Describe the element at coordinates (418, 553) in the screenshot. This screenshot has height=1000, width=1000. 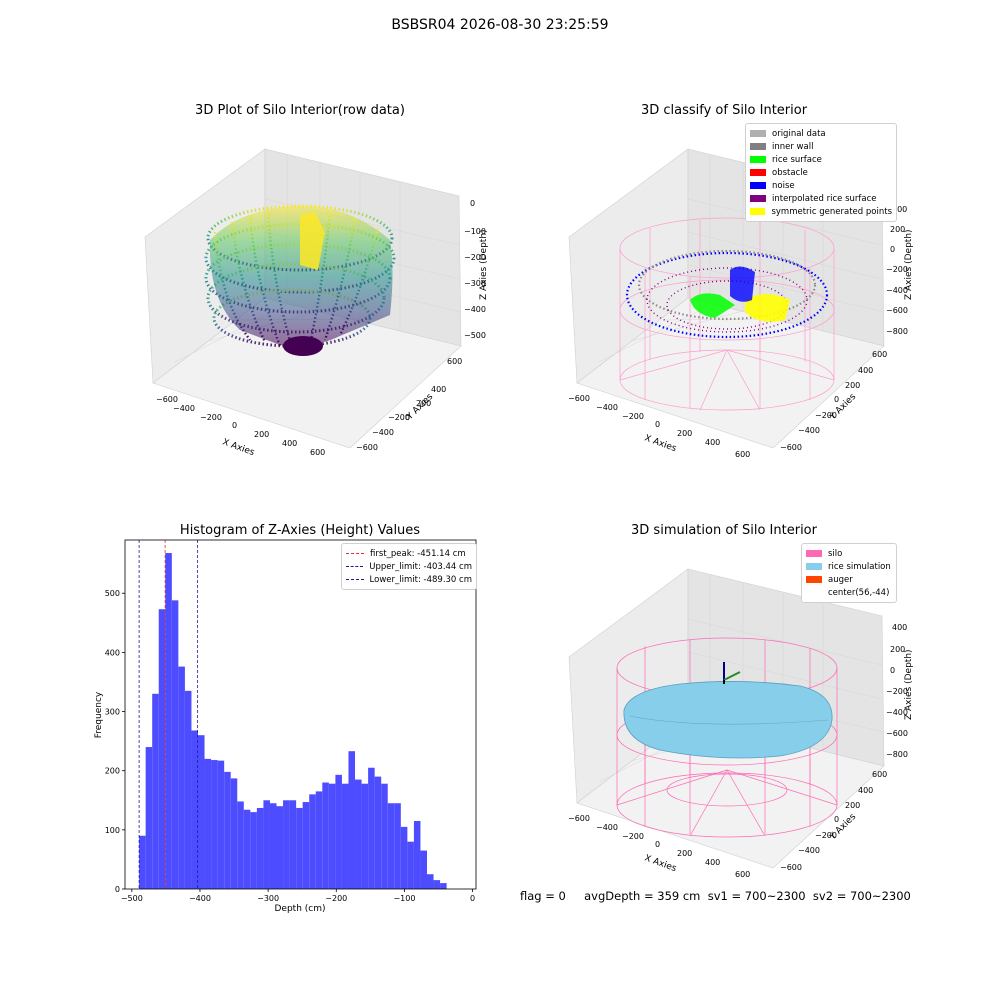
I see `legend-label: first_peak: -451.14 cm` at that location.